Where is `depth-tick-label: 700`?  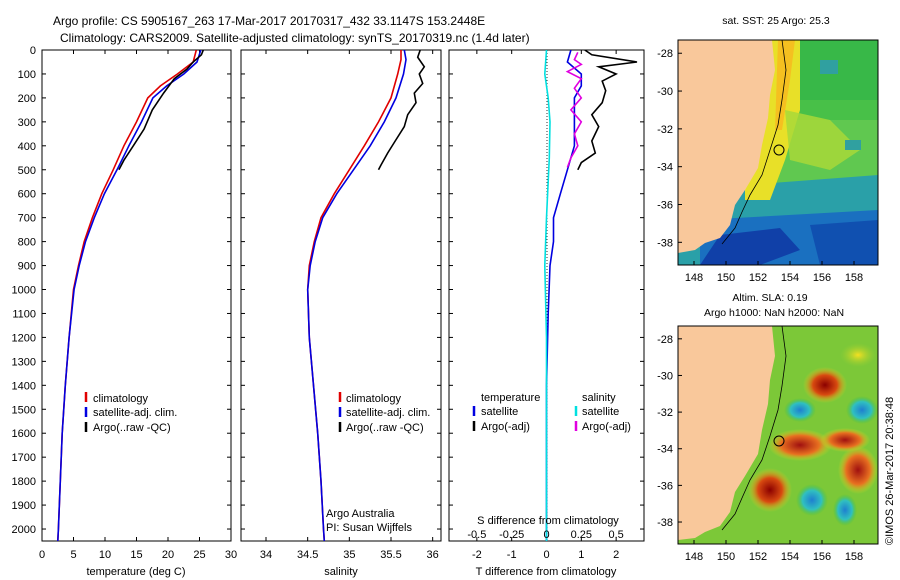
depth-tick-label: 700 is located at coordinates (27, 219).